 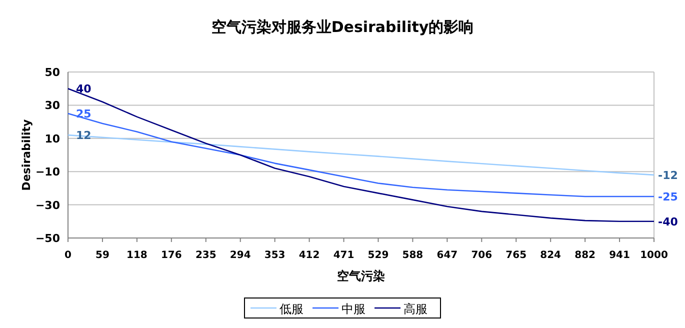 What do you see at coordinates (47, 205) in the screenshot?
I see `y-tick-label: −30` at bounding box center [47, 205].